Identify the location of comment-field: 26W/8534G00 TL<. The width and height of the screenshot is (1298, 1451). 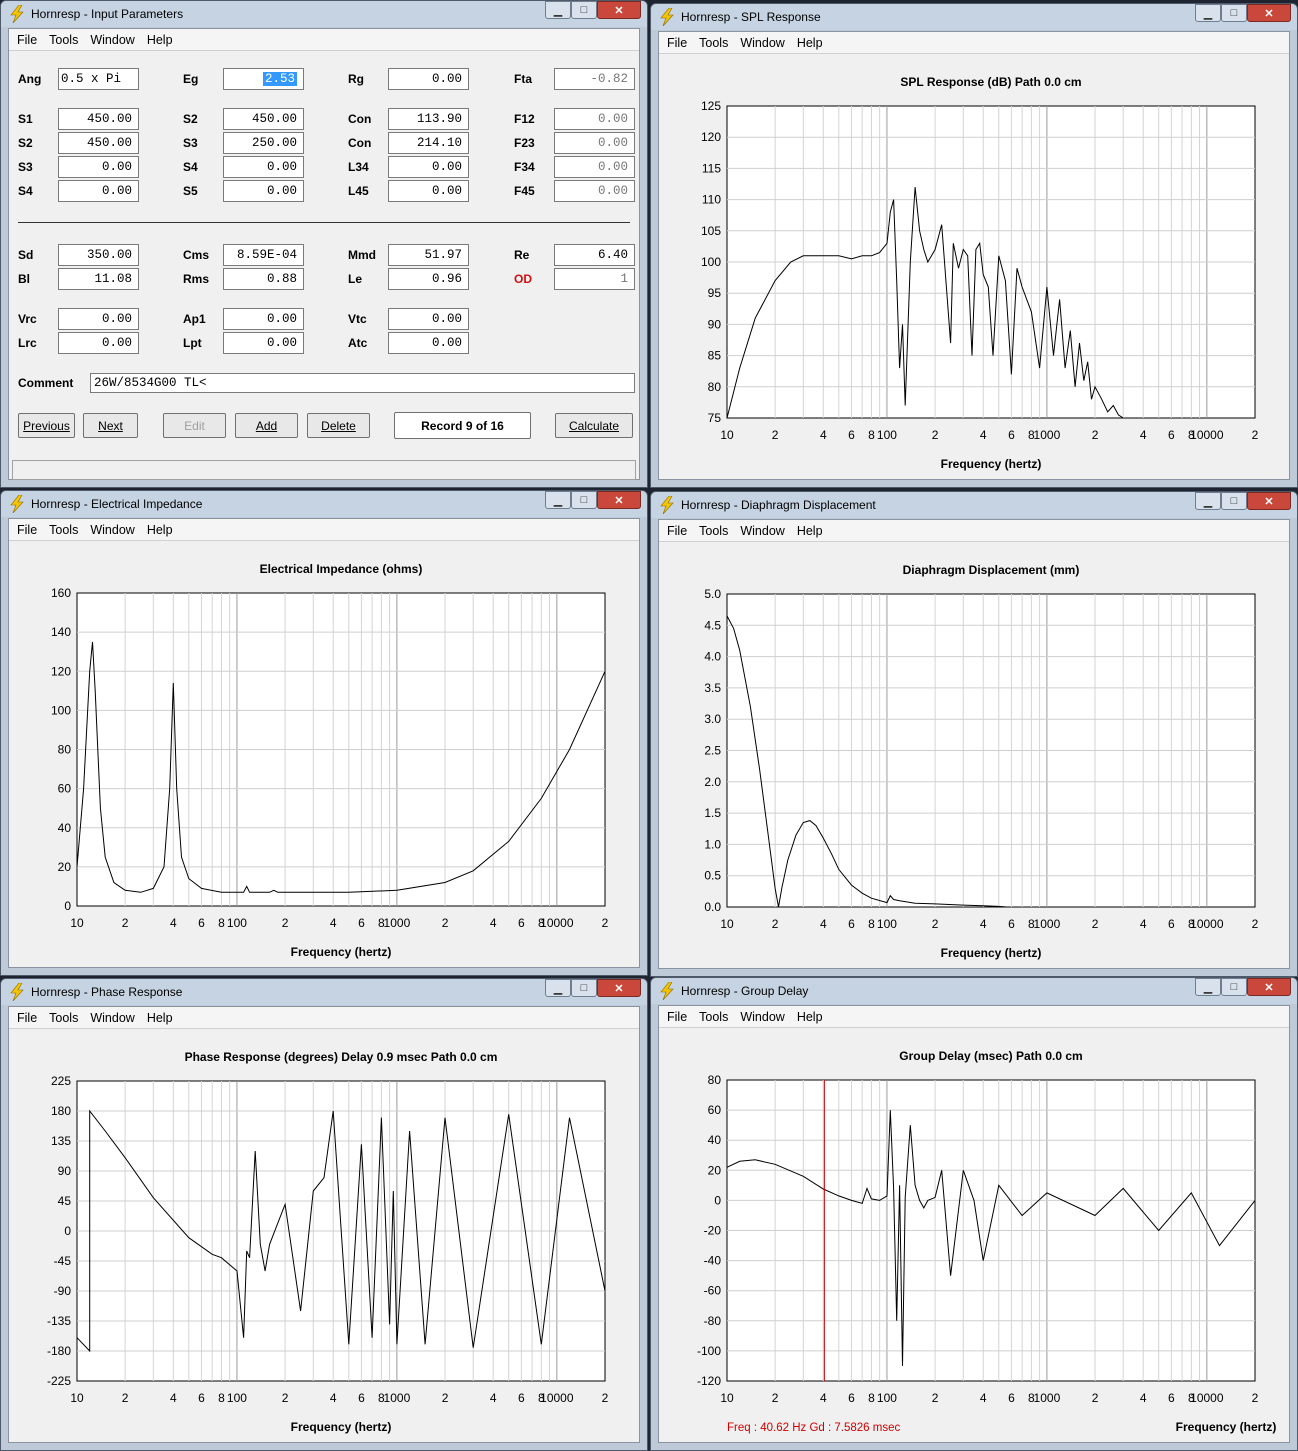
(362, 383).